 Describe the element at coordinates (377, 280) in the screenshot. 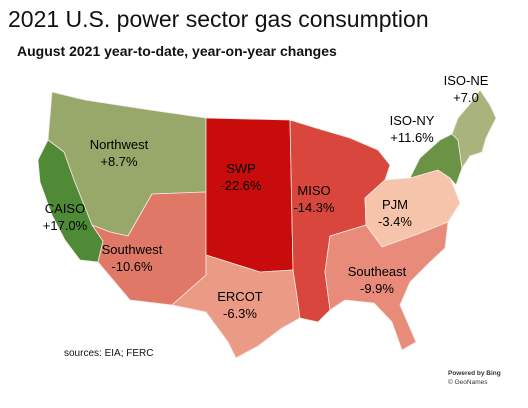

I see `label-southeast: Southeast -9.9%` at that location.